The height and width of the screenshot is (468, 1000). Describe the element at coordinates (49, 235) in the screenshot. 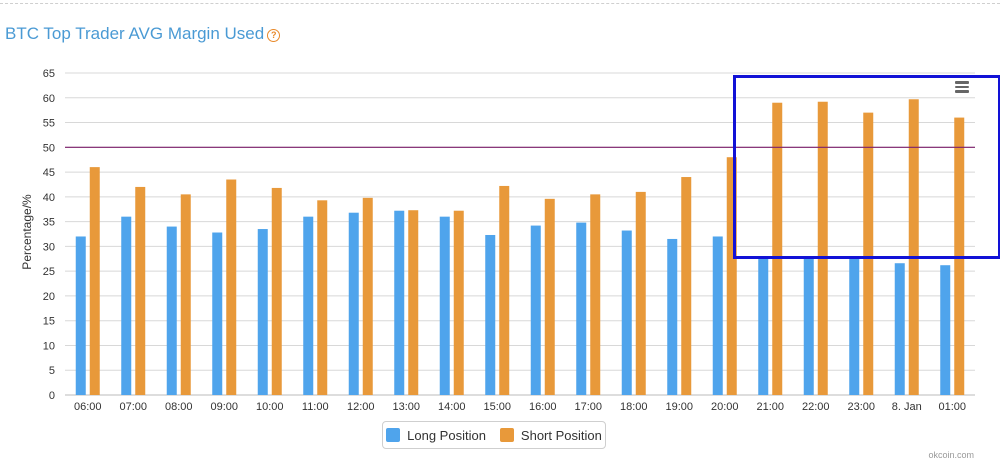

I see `y-axis-tick-labels: 0 5 10 15 20 25 30 35 40 45 50 55 60 65` at that location.